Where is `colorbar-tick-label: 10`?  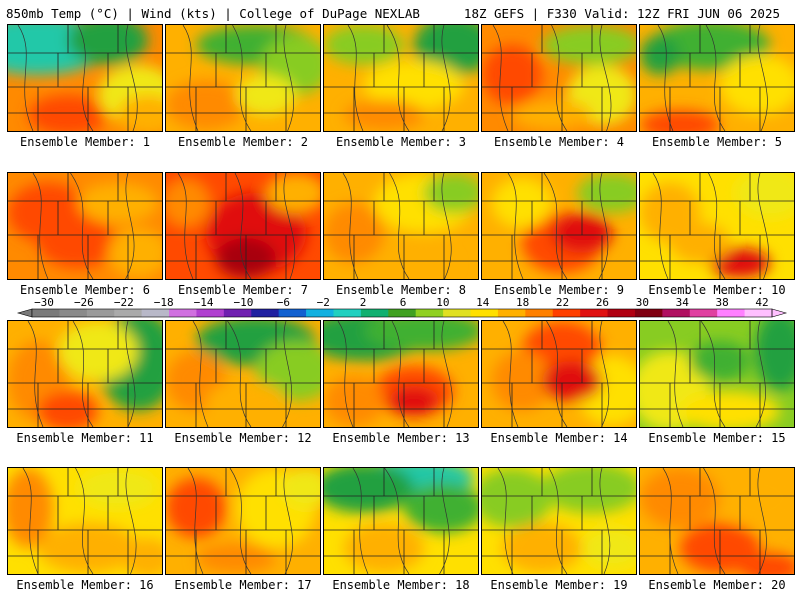
colorbar-tick-label: 10 is located at coordinates (442, 303).